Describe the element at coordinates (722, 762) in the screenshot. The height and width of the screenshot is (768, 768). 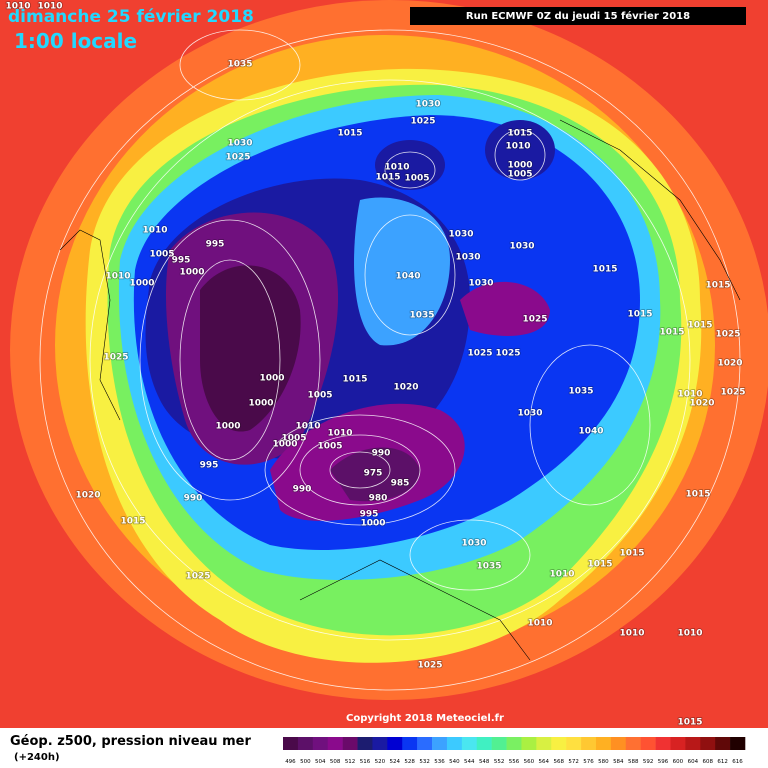
I see `colorbar-label: 612` at that location.